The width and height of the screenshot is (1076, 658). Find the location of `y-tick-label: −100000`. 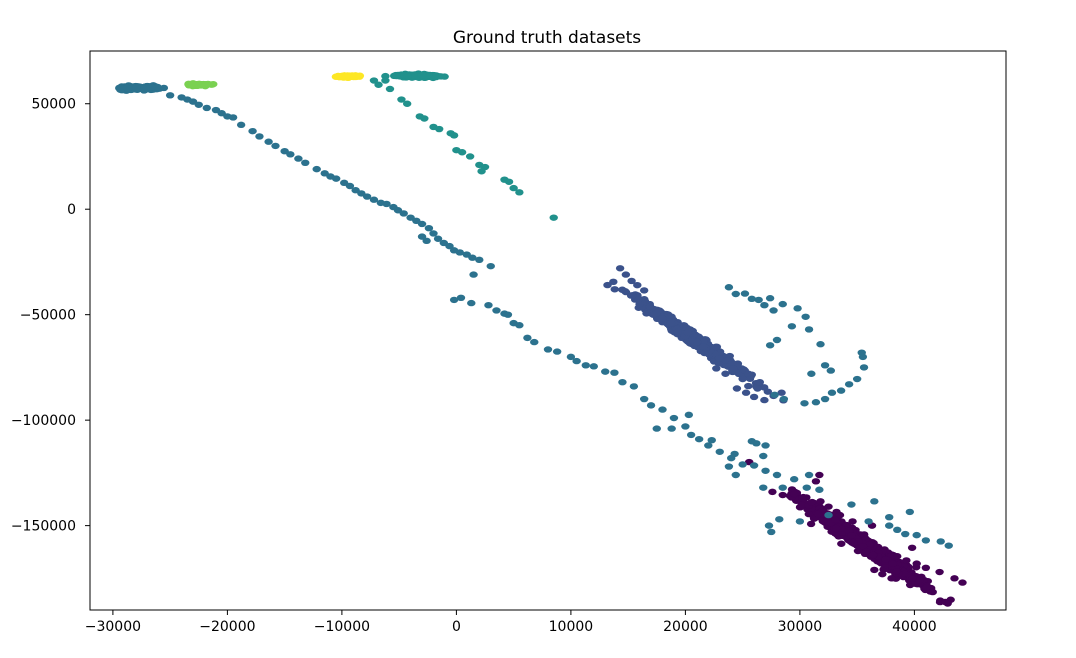

y-tick-label: −100000 is located at coordinates (43, 421).